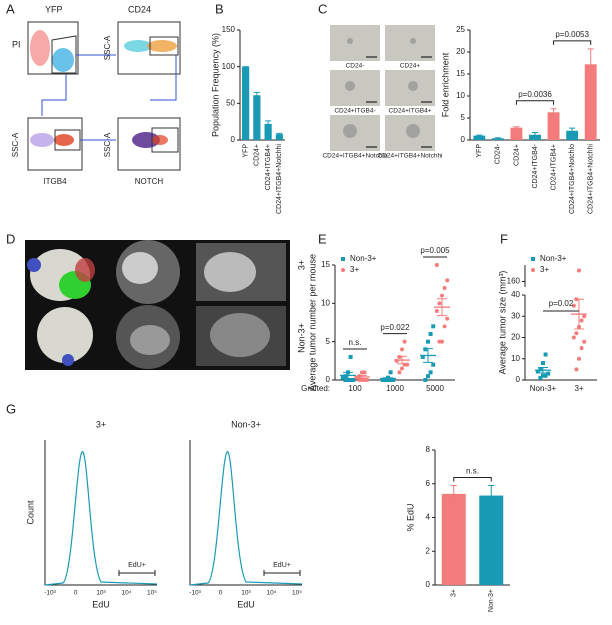  Describe the element at coordinates (572, 34) in the screenshot. I see `annotation: p=0.0053` at that location.